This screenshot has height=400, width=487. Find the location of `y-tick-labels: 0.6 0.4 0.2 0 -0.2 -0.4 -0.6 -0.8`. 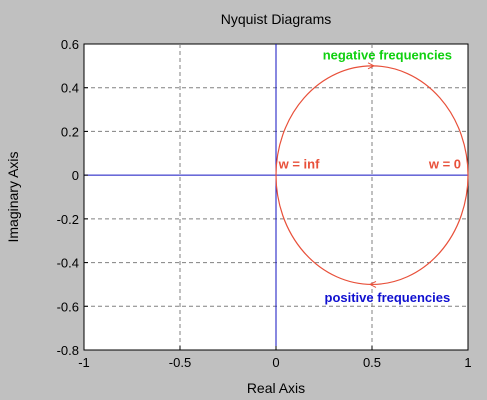

y-tick-labels: 0.6 0.4 0.2 0 -0.2 -0.4 -0.6 -0.8 is located at coordinates (72, 197).